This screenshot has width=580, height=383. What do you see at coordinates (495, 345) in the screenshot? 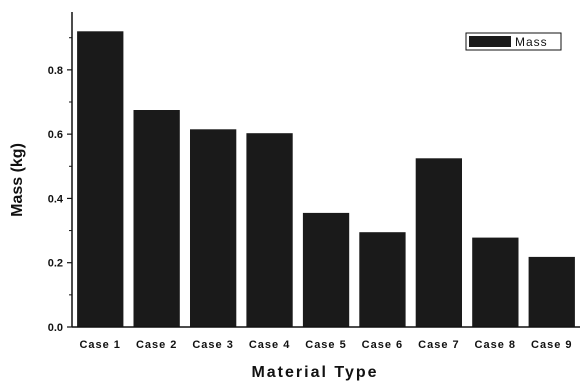
I see `x-tick-label-8: Case 8` at bounding box center [495, 345].